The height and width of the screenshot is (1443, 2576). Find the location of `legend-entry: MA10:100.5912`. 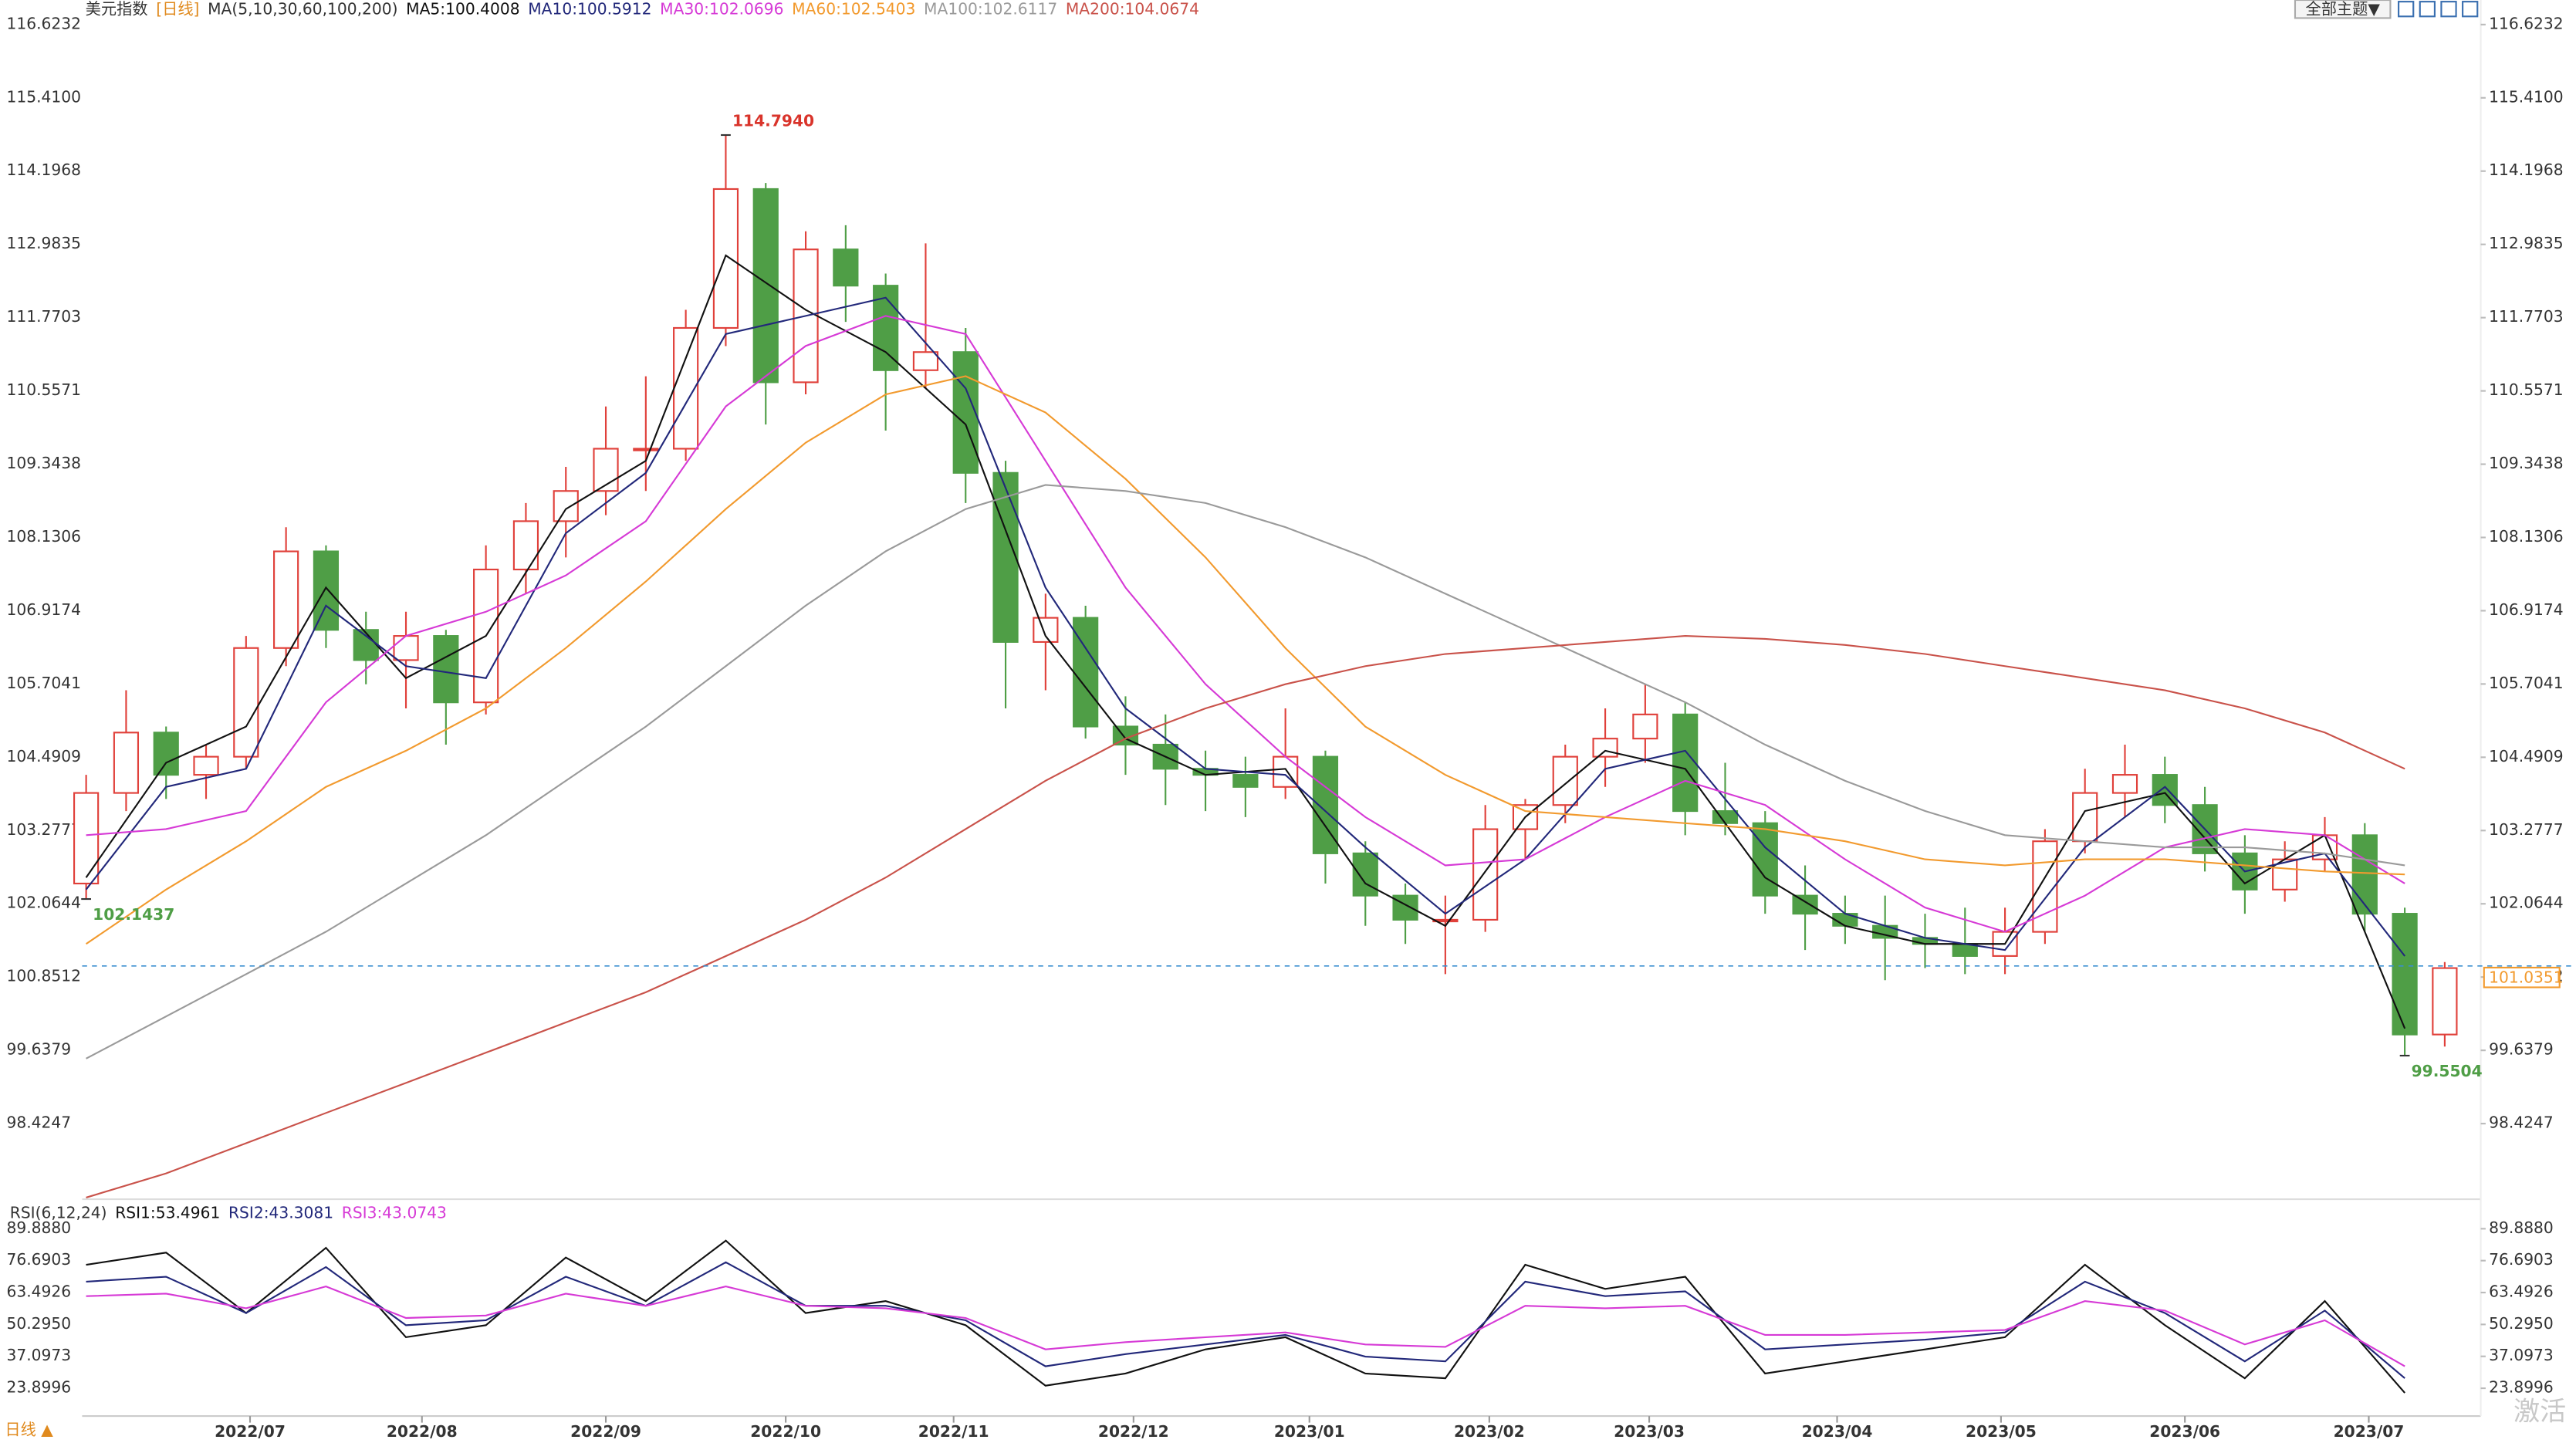

legend-entry: MA10:100.5912 is located at coordinates (589, 9).